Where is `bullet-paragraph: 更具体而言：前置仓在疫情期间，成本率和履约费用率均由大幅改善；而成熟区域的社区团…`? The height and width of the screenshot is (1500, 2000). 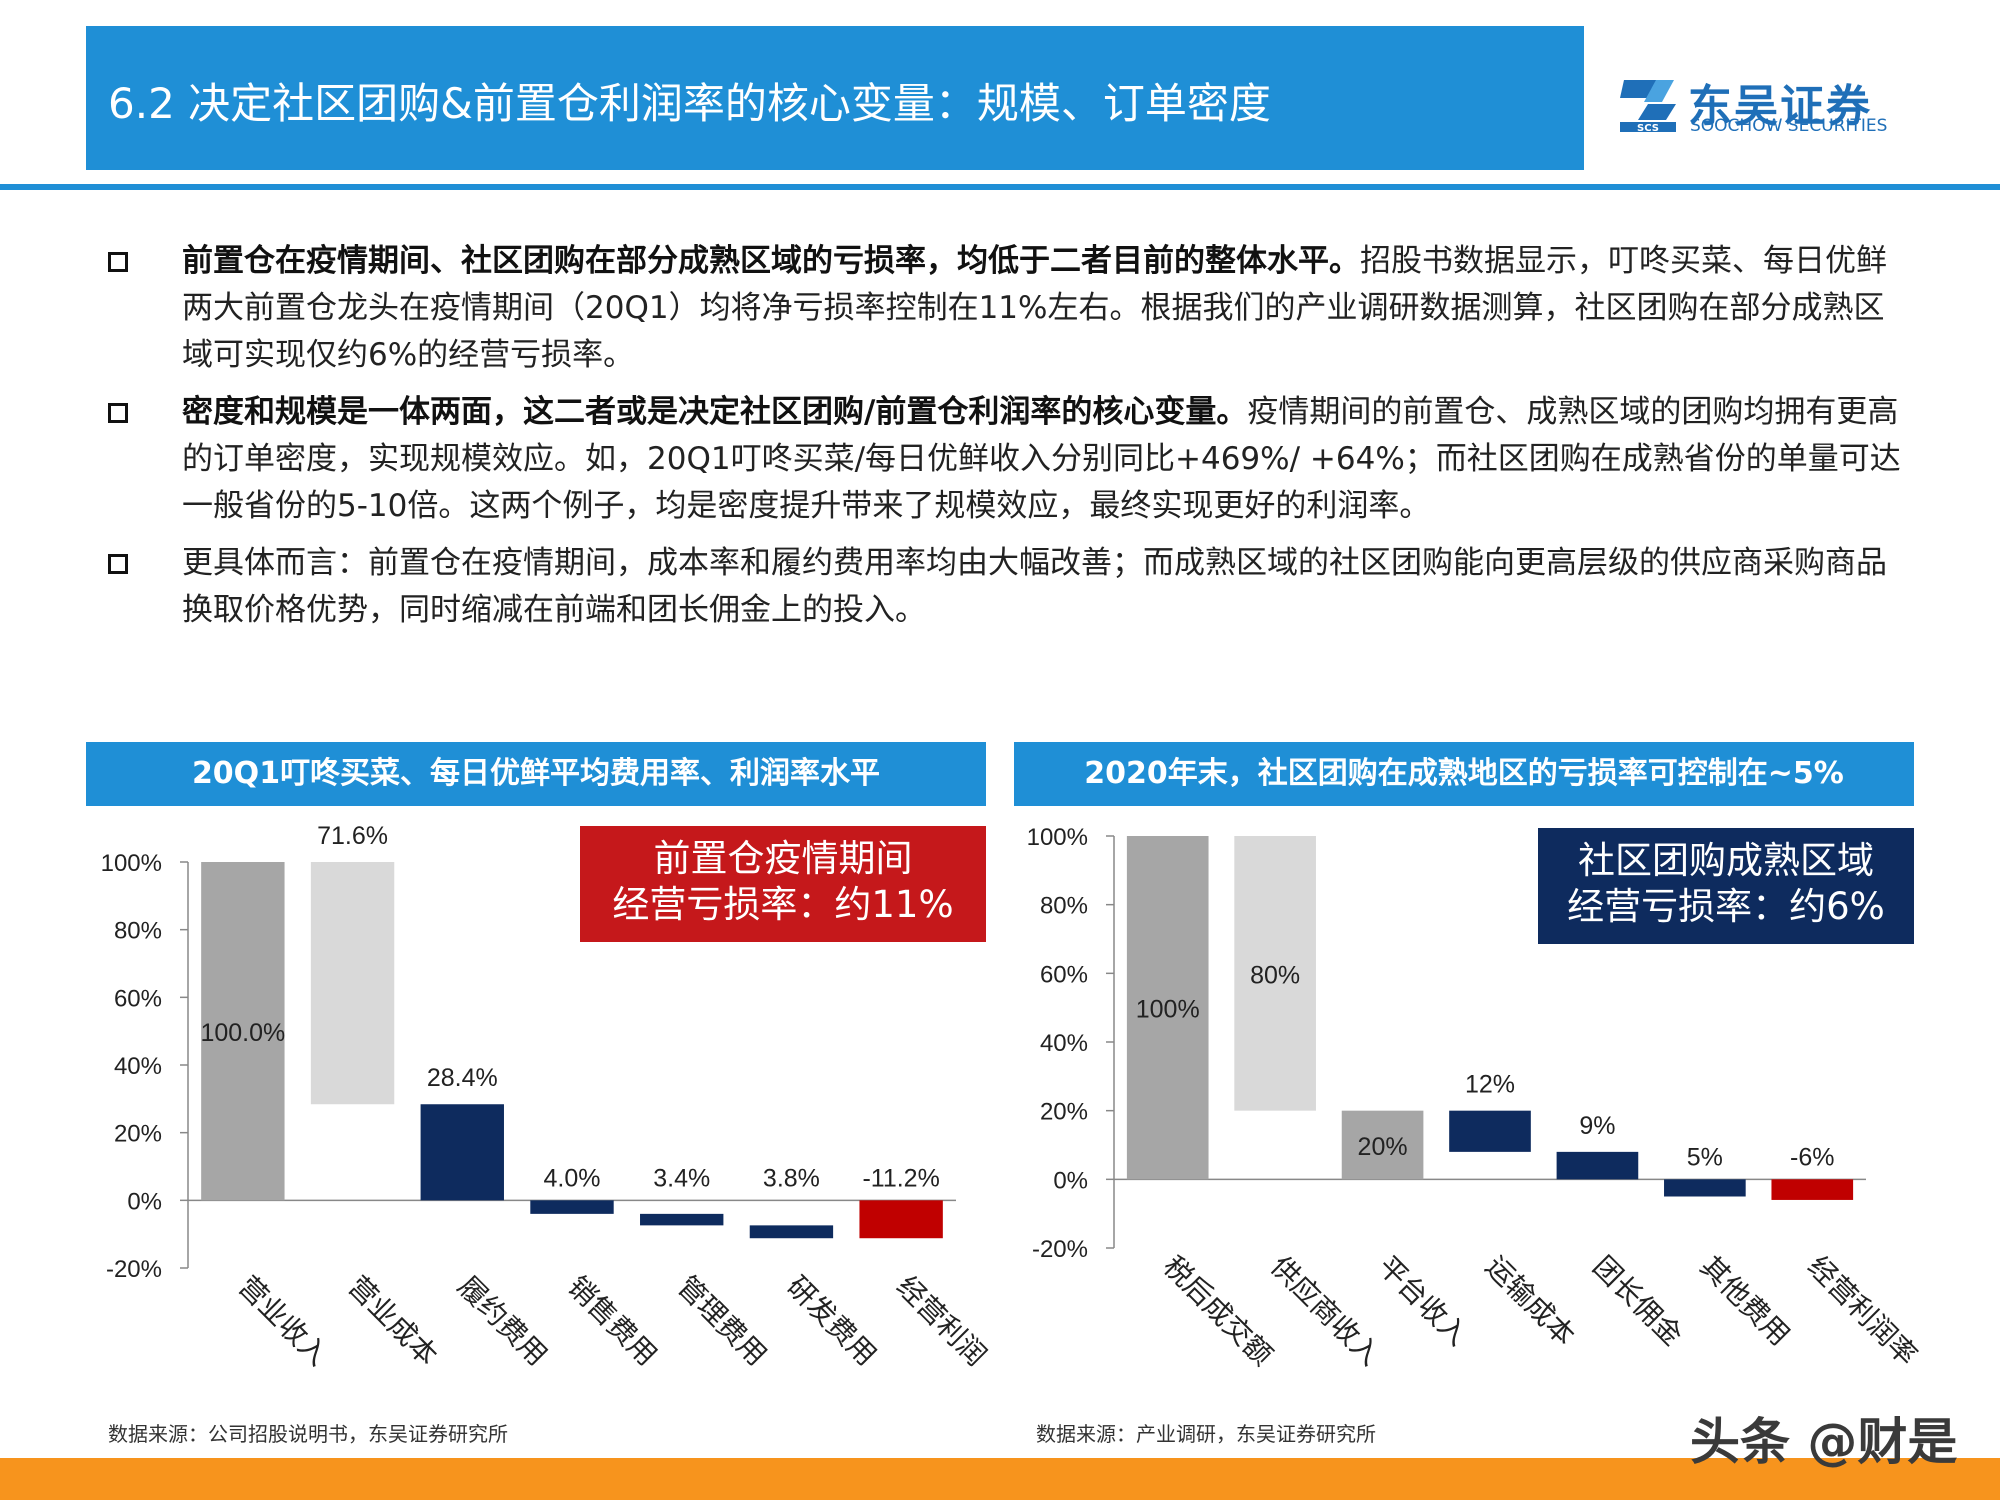
bullet-paragraph: 更具体而言：前置仓在疫情期间，成本率和履约费用率均由大幅改善；而成熟区域的社区团… is located at coordinates (1045, 587).